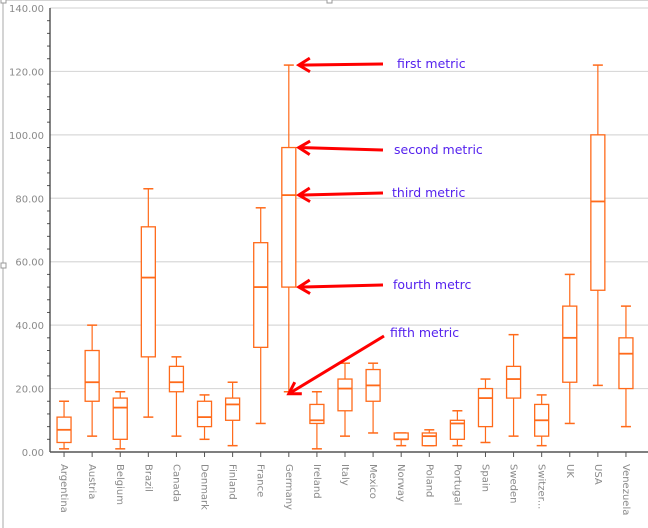  What do you see at coordinates (400, 483) in the screenshot?
I see `x-tick-label: Norway` at bounding box center [400, 483].